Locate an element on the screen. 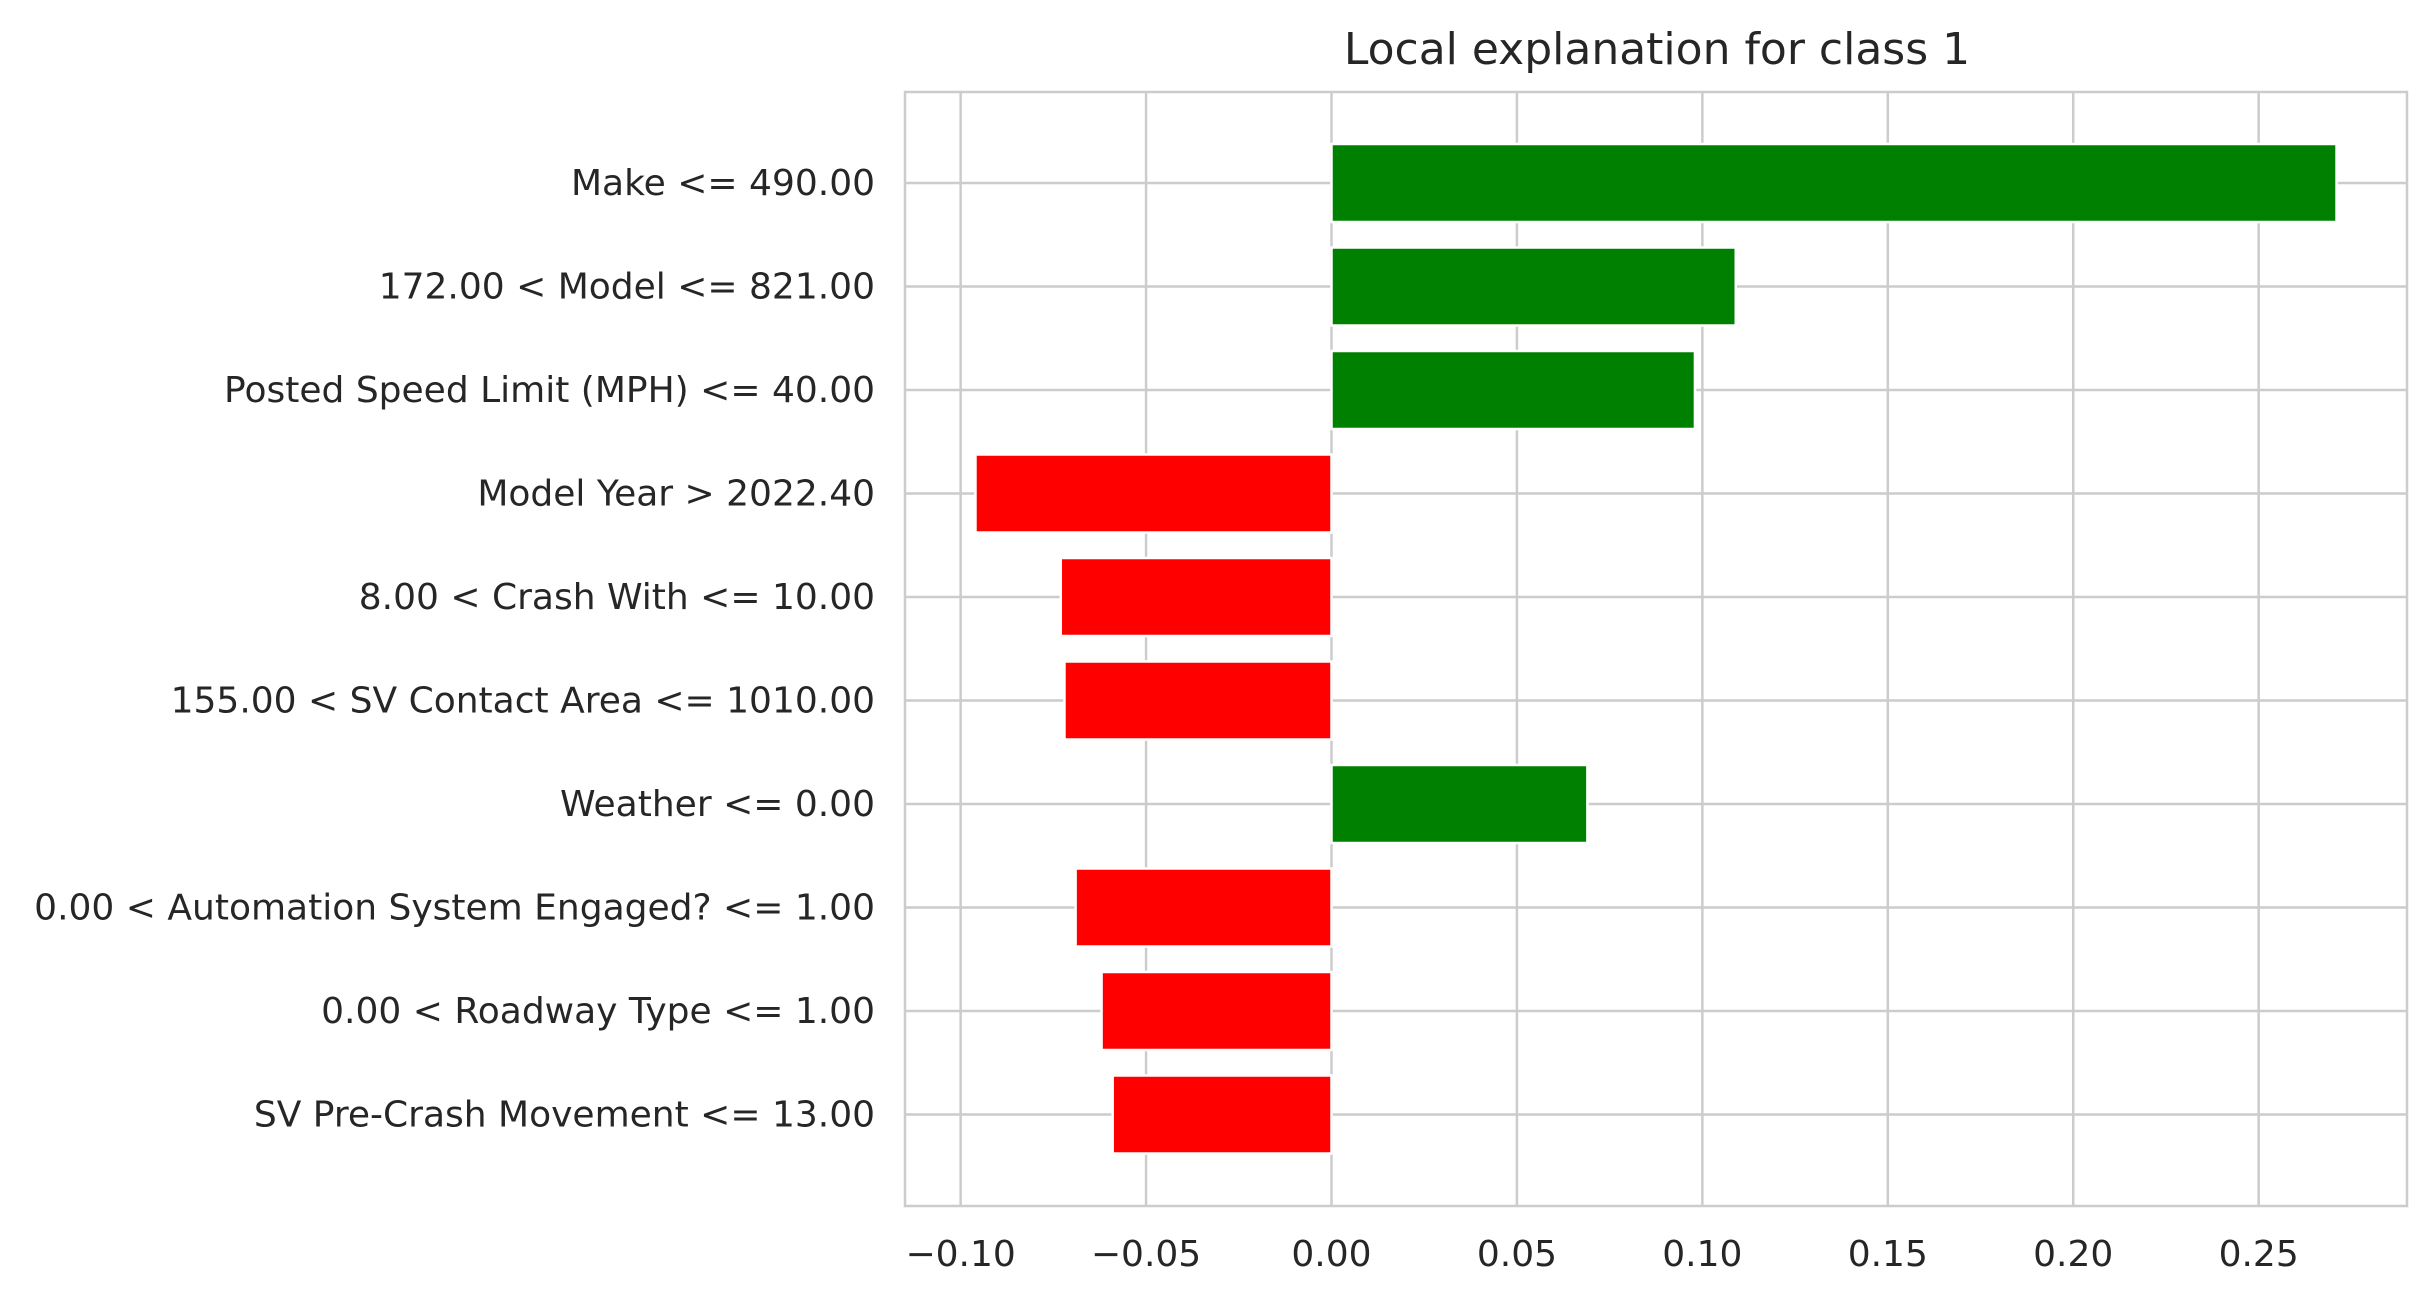 The image size is (2418, 1297). y-tick-label: 0.00 < Roadway Type <= 1.00 is located at coordinates (598, 1011).